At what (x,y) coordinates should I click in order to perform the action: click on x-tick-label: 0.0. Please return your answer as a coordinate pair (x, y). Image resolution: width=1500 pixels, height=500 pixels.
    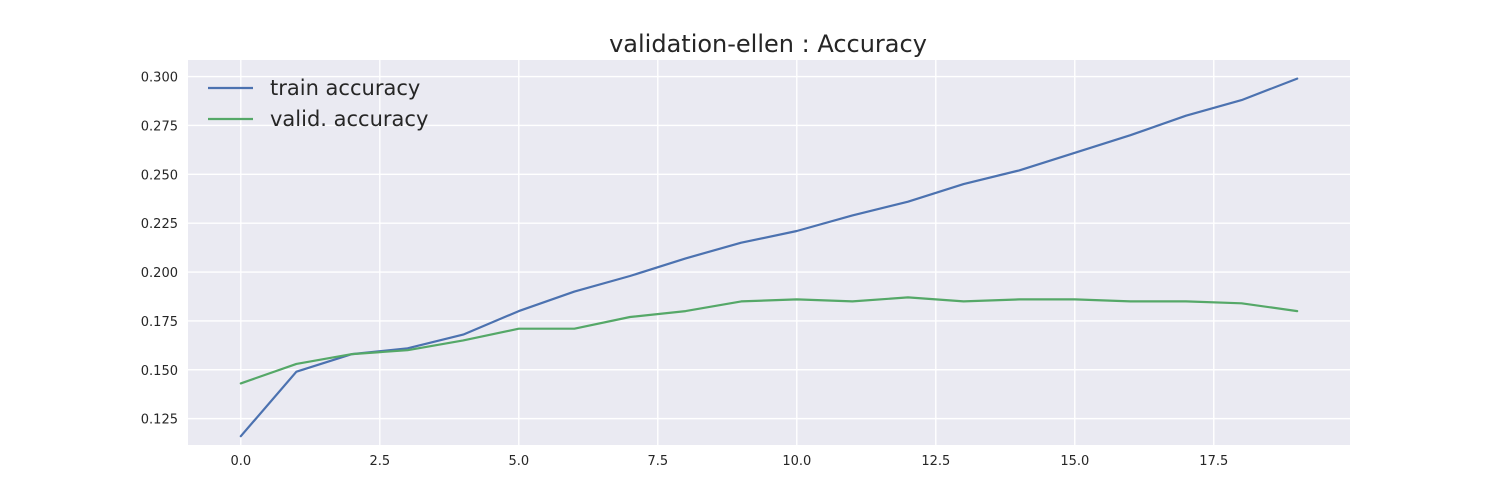
    Looking at the image, I should click on (240, 461).